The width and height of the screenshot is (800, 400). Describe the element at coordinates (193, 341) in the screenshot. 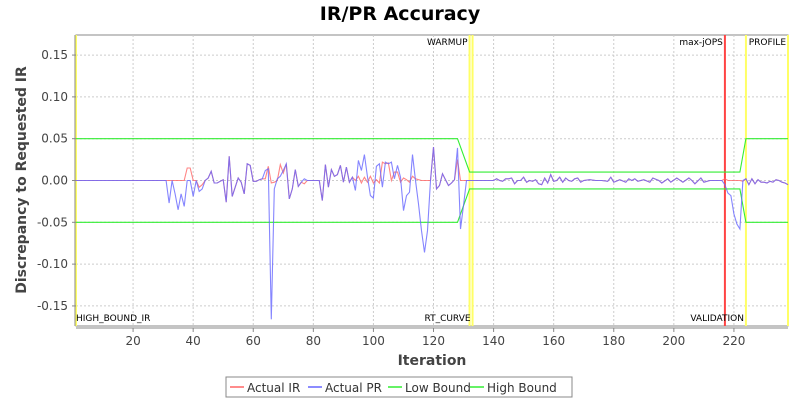

I see `x-tick-label: 40` at that location.